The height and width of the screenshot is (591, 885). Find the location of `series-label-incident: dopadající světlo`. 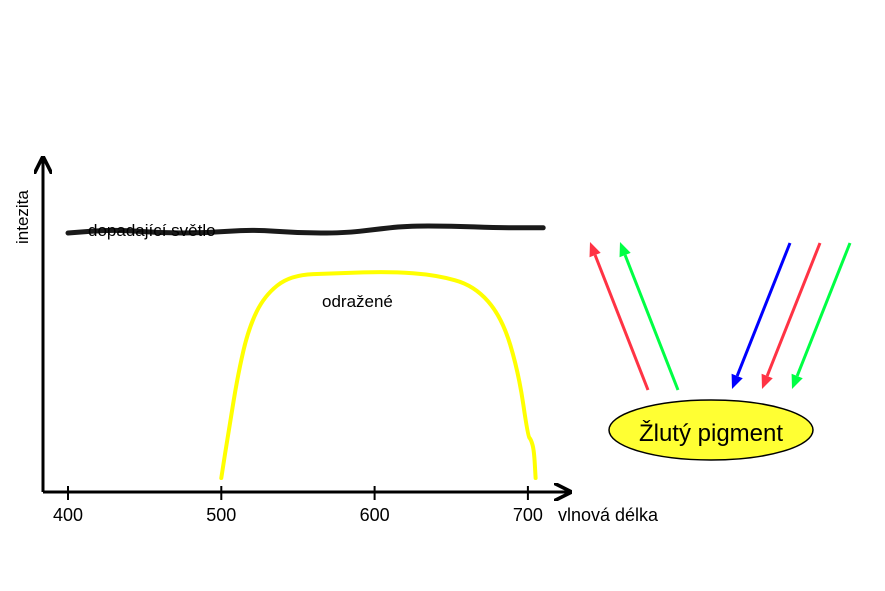

series-label-incident: dopadající světlo is located at coordinates (152, 230).